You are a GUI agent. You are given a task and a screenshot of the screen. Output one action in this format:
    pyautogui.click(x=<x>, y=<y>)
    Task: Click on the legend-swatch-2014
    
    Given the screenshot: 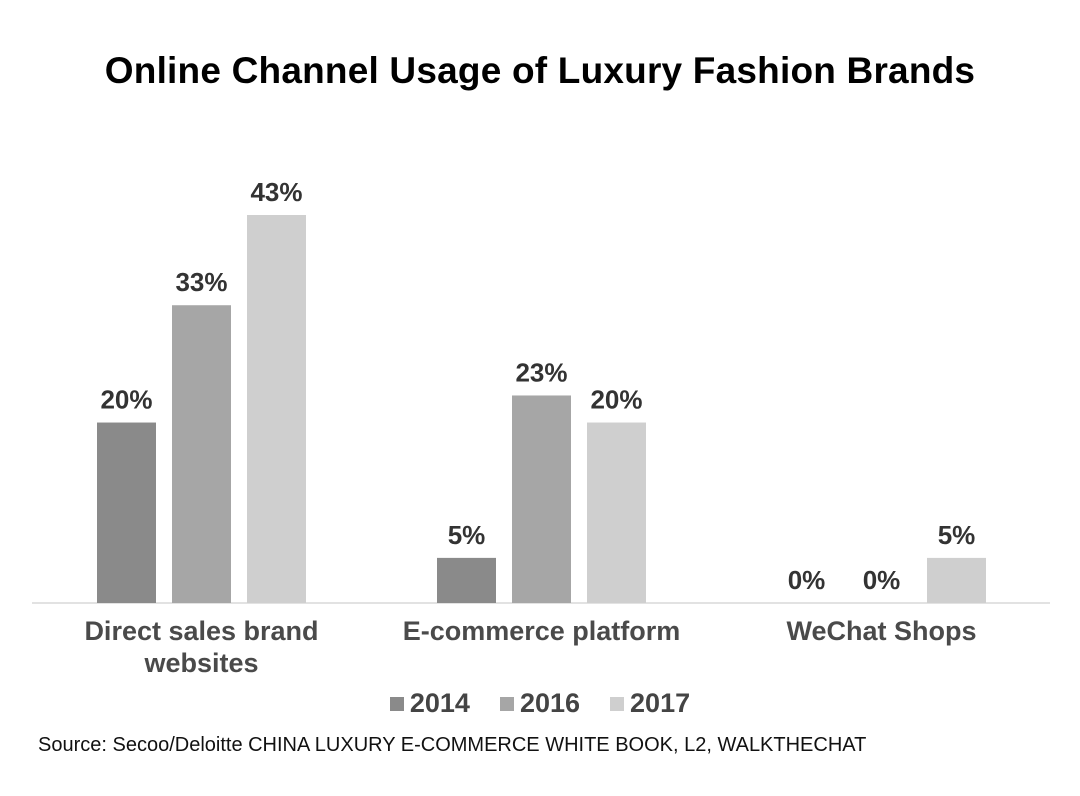 What is the action you would take?
    pyautogui.click(x=396, y=703)
    